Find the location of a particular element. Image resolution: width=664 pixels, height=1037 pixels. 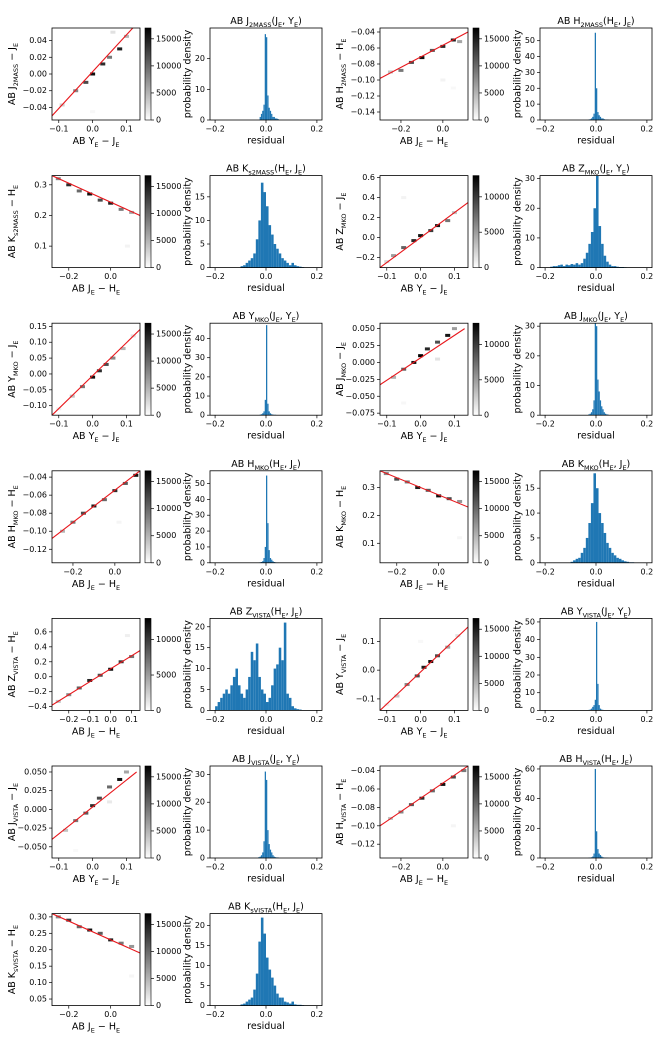

y-tick-label: 40 is located at coordinates (200, 338).